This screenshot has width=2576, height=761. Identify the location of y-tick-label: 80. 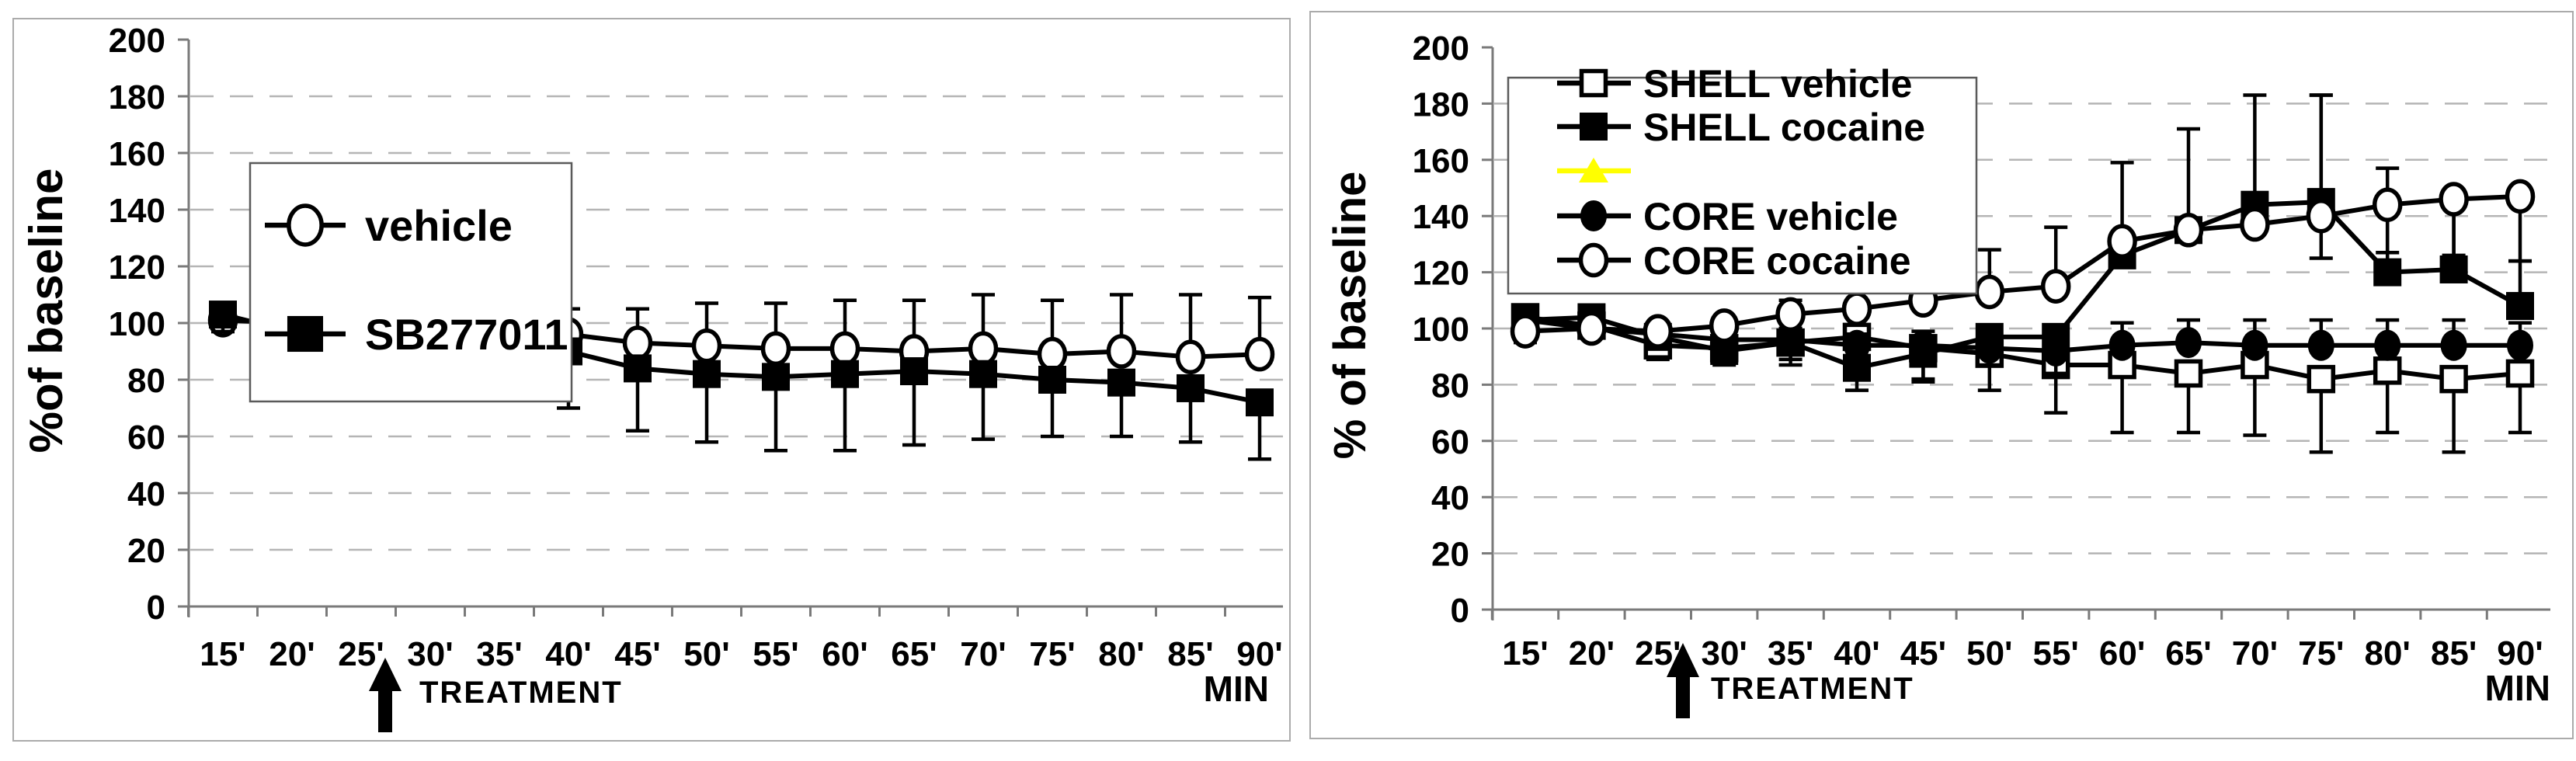
(146, 381).